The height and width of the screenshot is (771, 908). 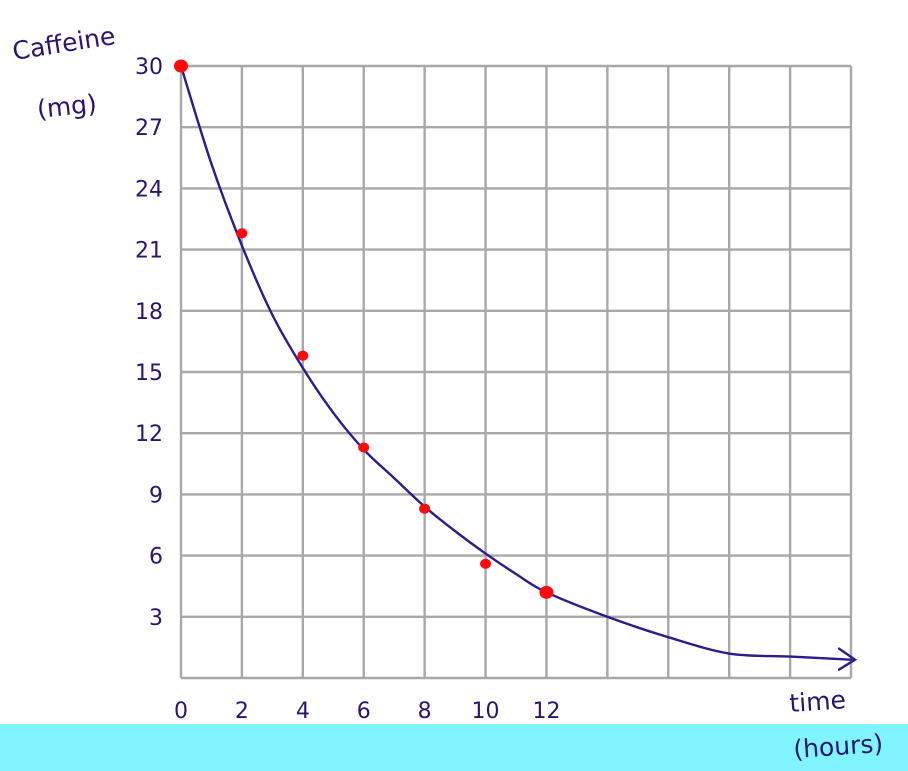 I want to click on axis-arrowhead, so click(x=847, y=659).